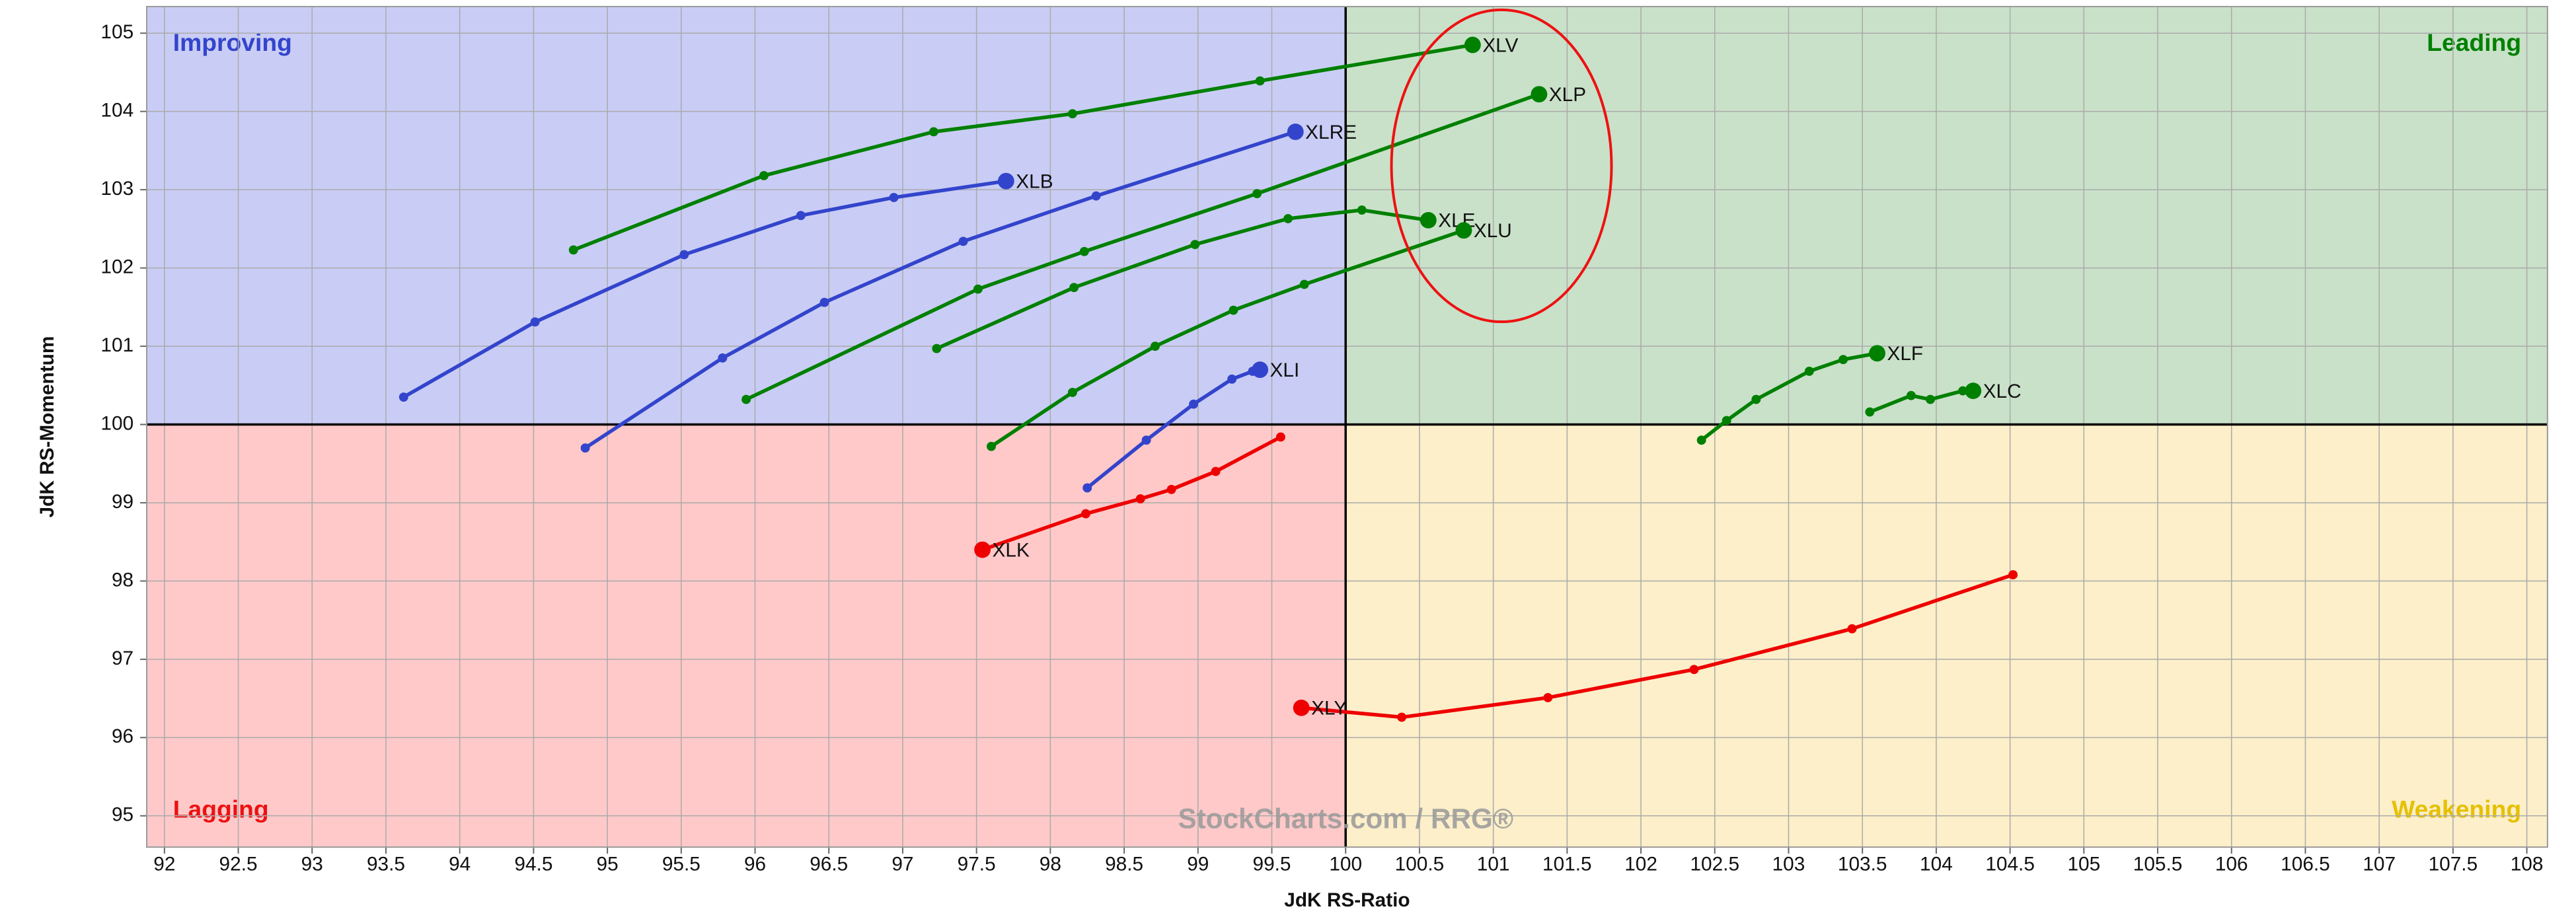 The height and width of the screenshot is (921, 2576). I want to click on series-label: XLK, so click(1012, 550).